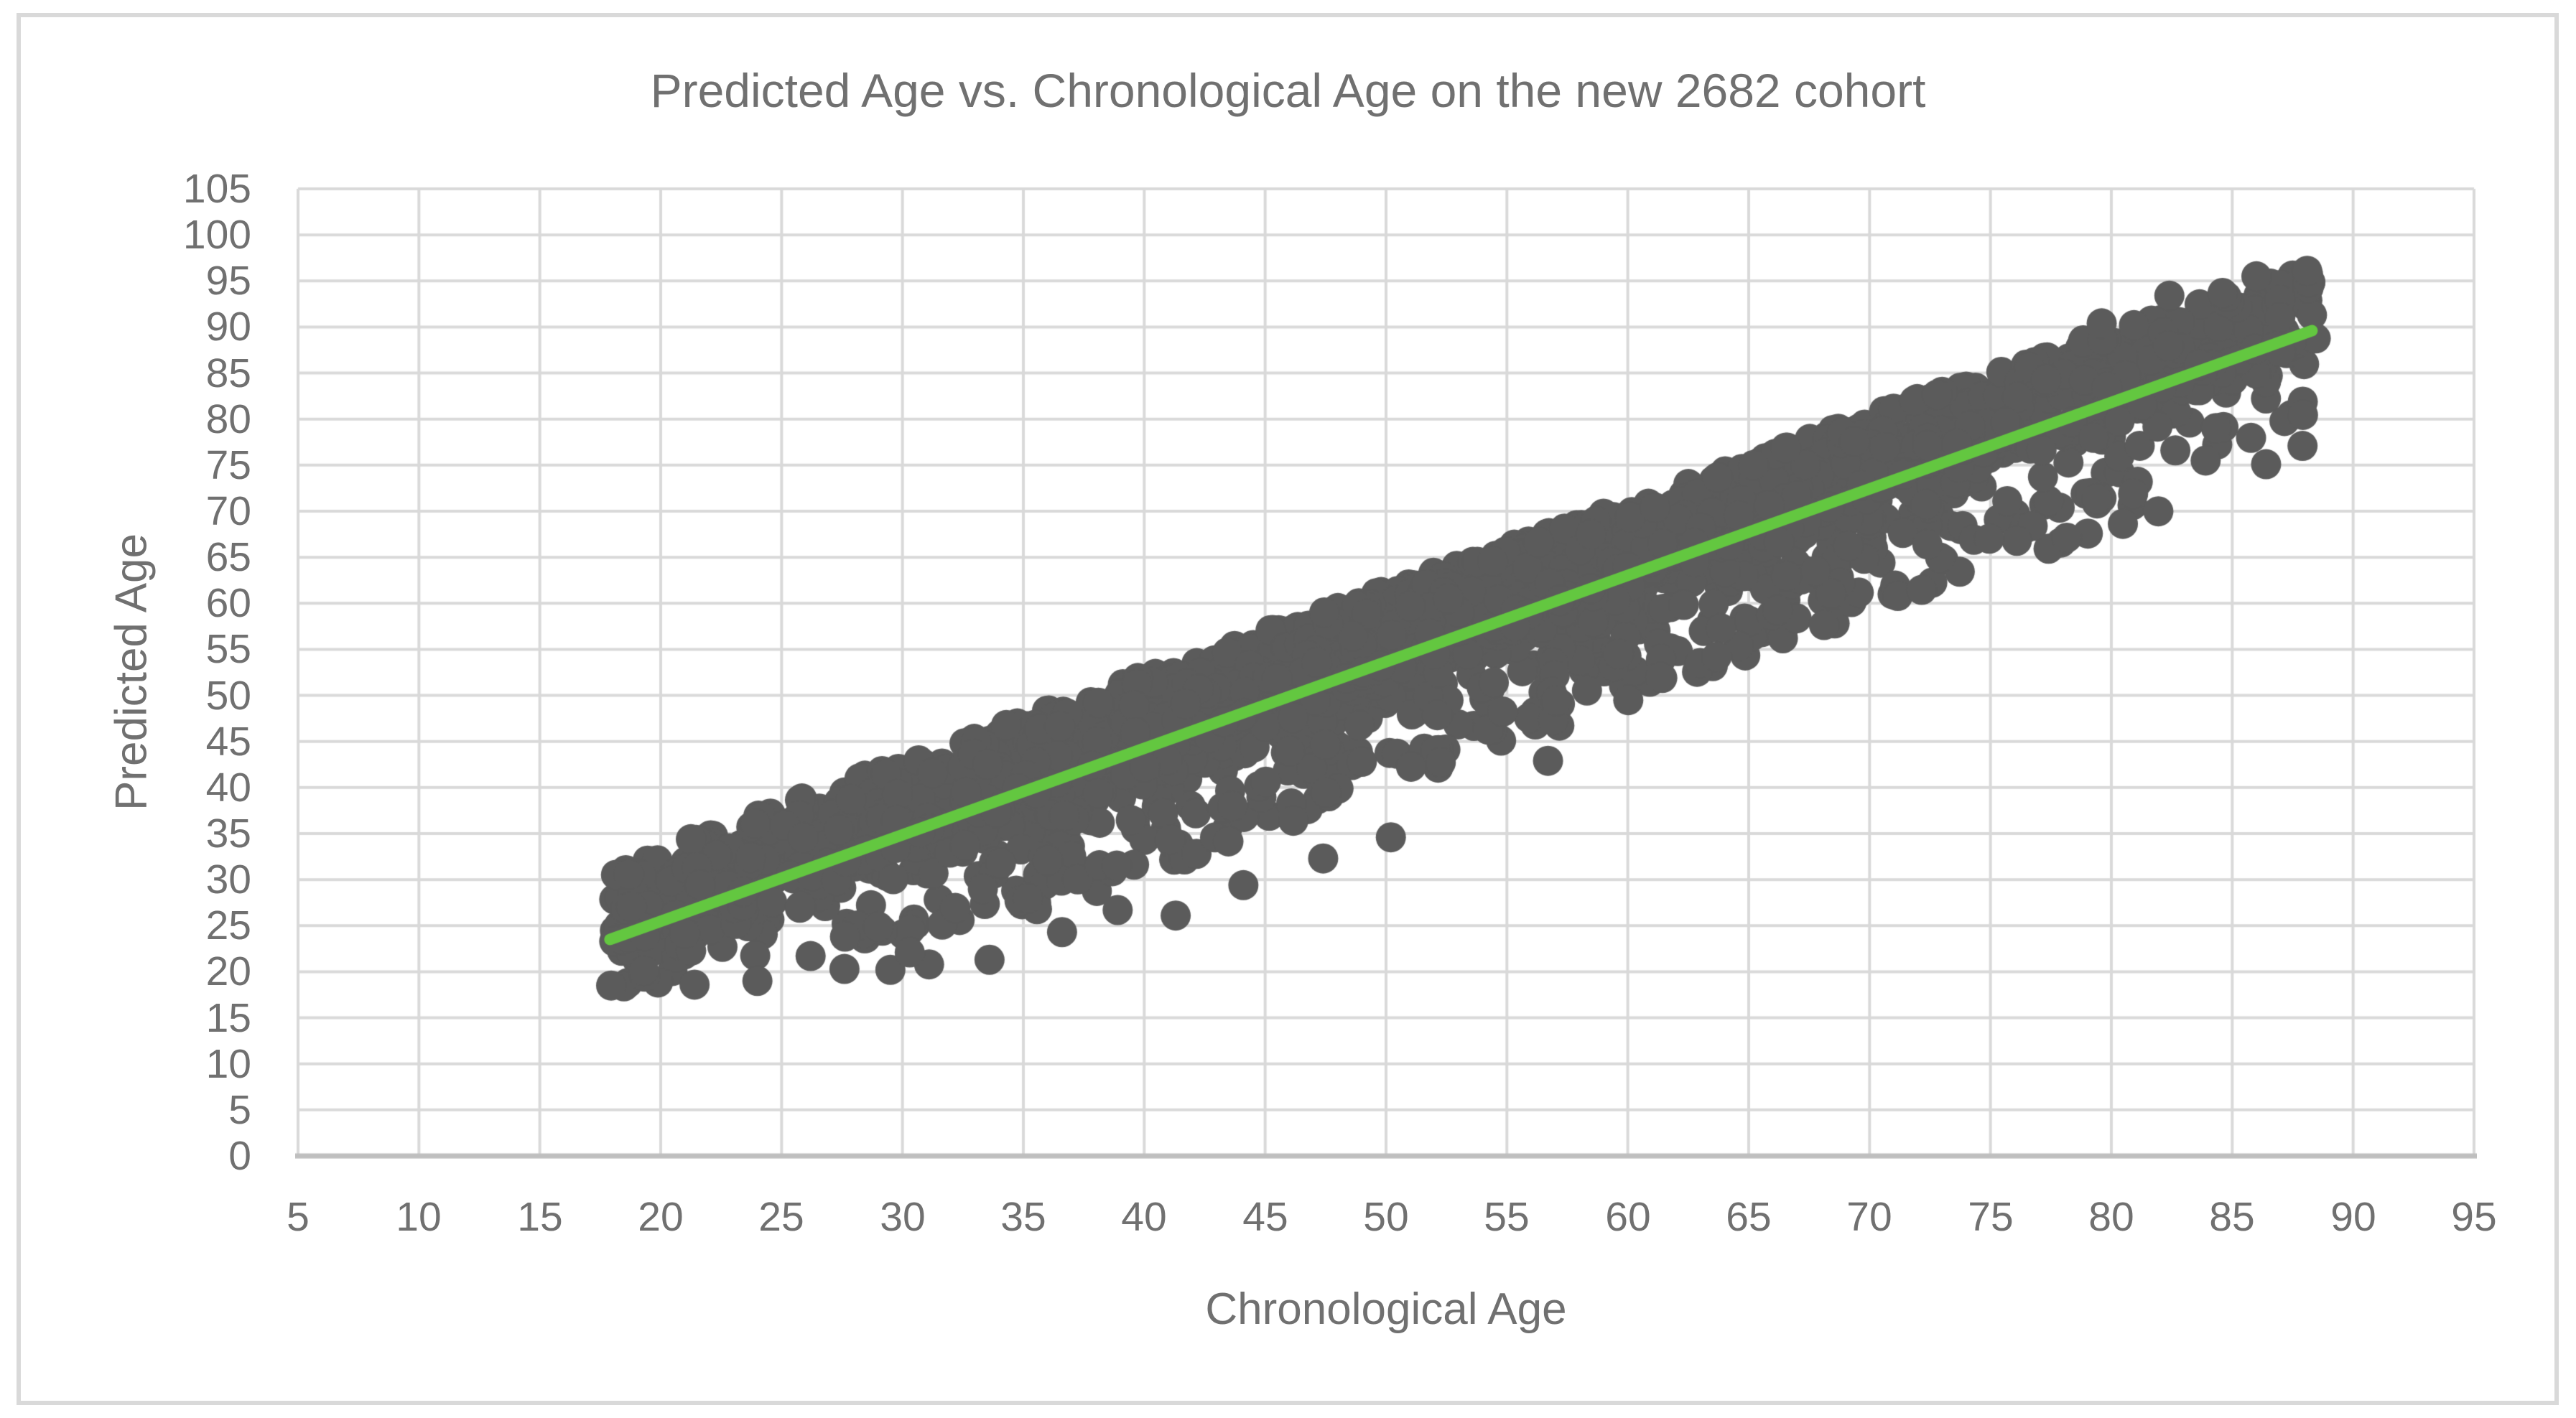  What do you see at coordinates (131, 672) in the screenshot?
I see `y-axis-title: Predicted Age` at bounding box center [131, 672].